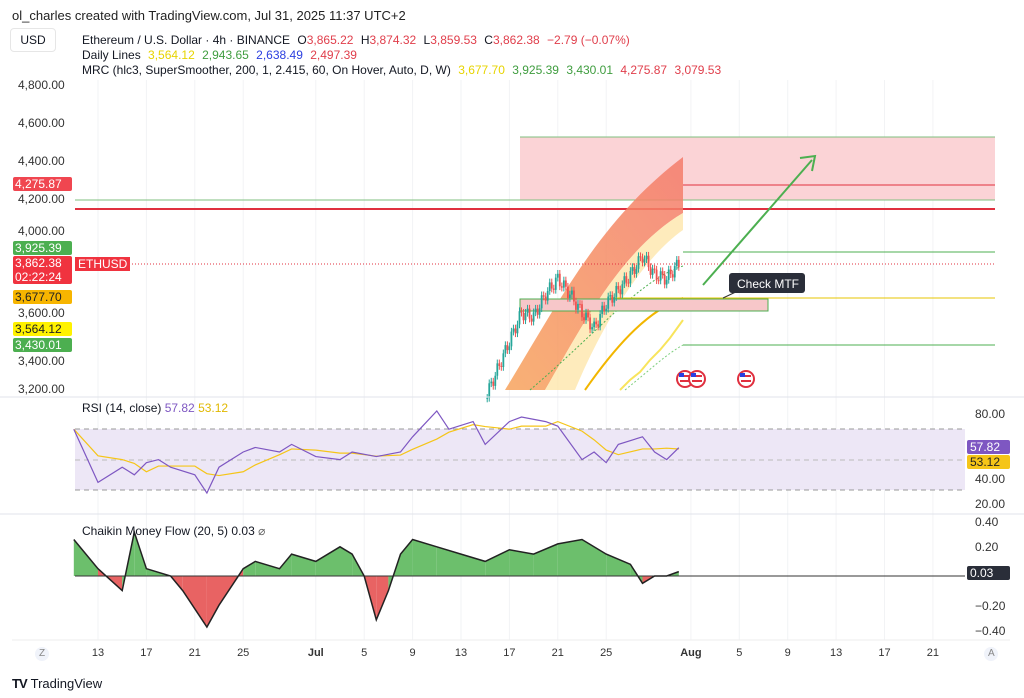 The width and height of the screenshot is (1024, 698). Describe the element at coordinates (990, 414) in the screenshot. I see `rsi-axis-label: 80.00` at that location.